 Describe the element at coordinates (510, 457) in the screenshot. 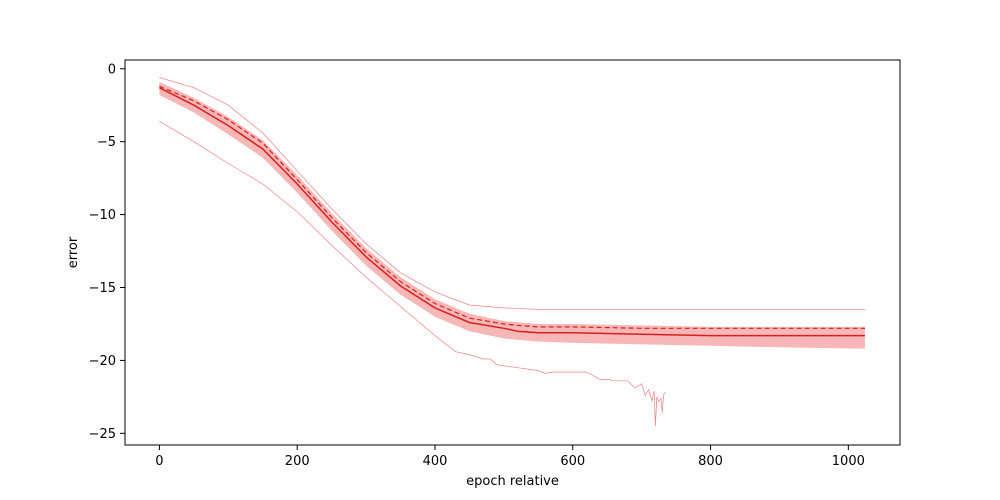

I see `x-axis: 0 200 400 600 800 1000` at that location.